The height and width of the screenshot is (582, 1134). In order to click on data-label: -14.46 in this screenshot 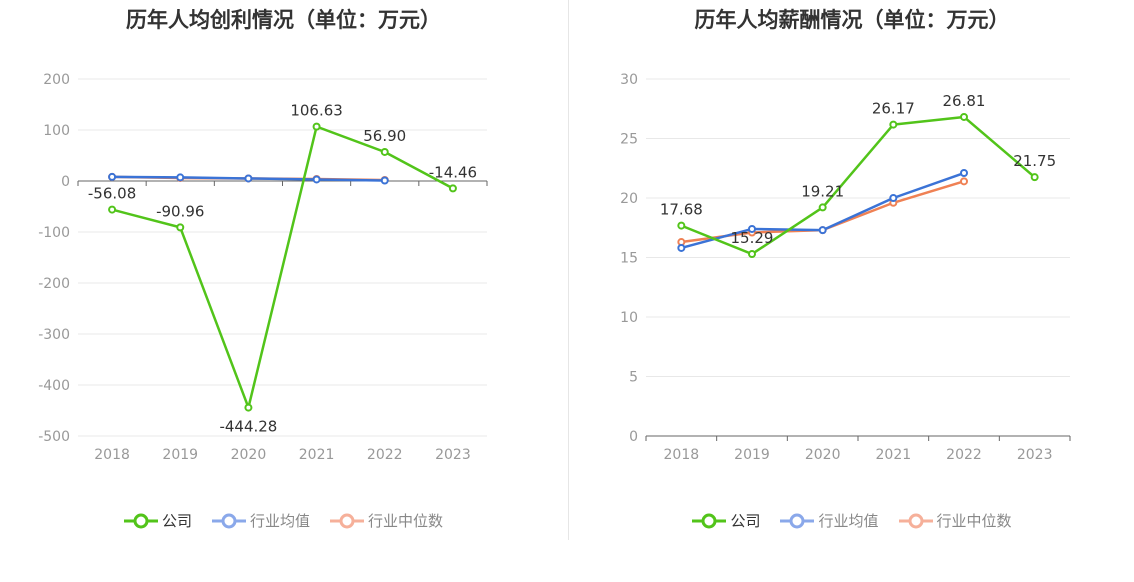, I will do `click(453, 172)`.